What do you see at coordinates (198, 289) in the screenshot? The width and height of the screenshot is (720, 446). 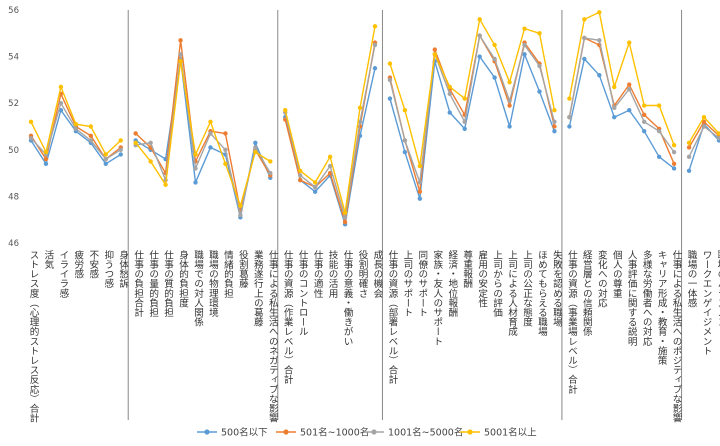 I see `x-category-label: 職場での対人関係` at bounding box center [198, 289].